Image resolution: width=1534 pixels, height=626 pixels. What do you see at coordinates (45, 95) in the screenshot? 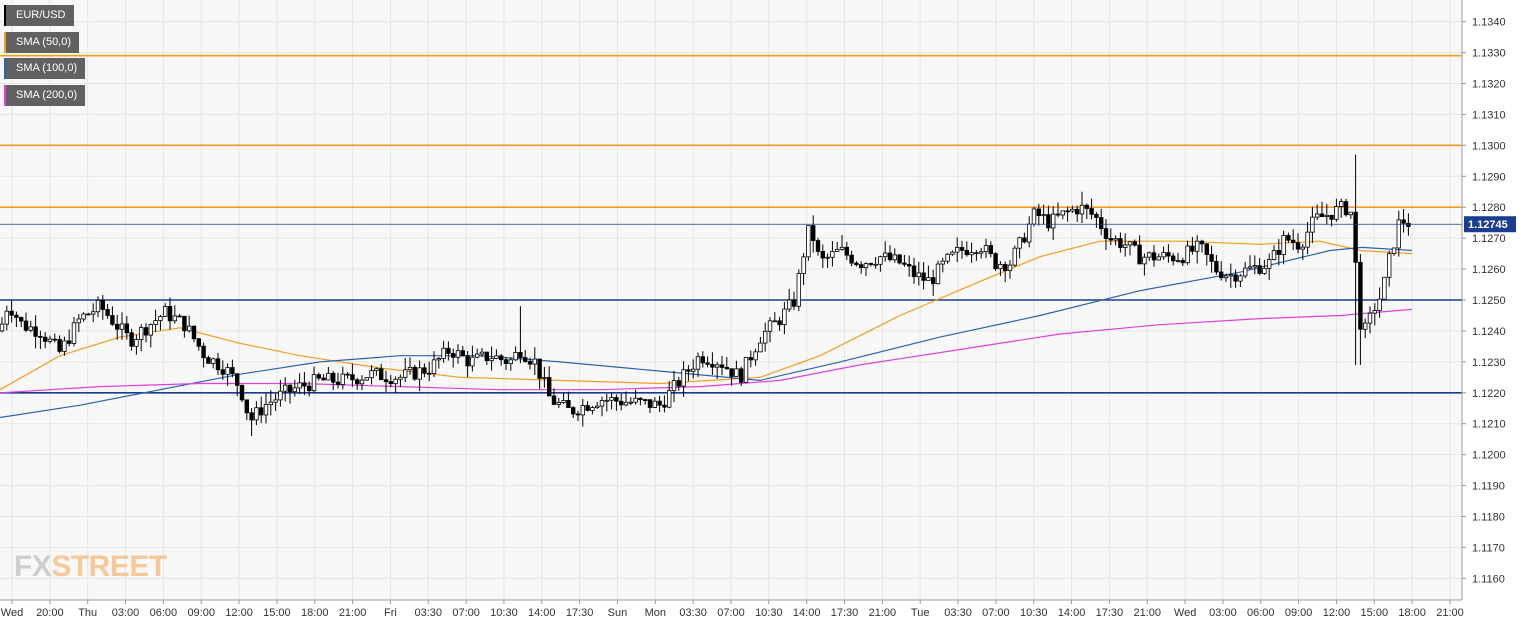
I see `legend-item-sma200: SMA (200,0)` at bounding box center [45, 95].